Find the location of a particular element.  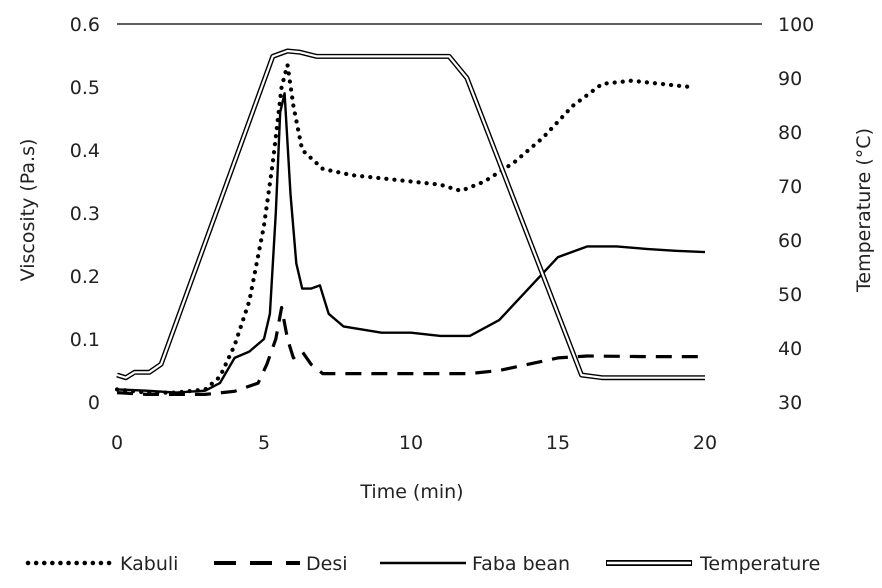

x-axis-title: Time (min) is located at coordinates (411, 492).